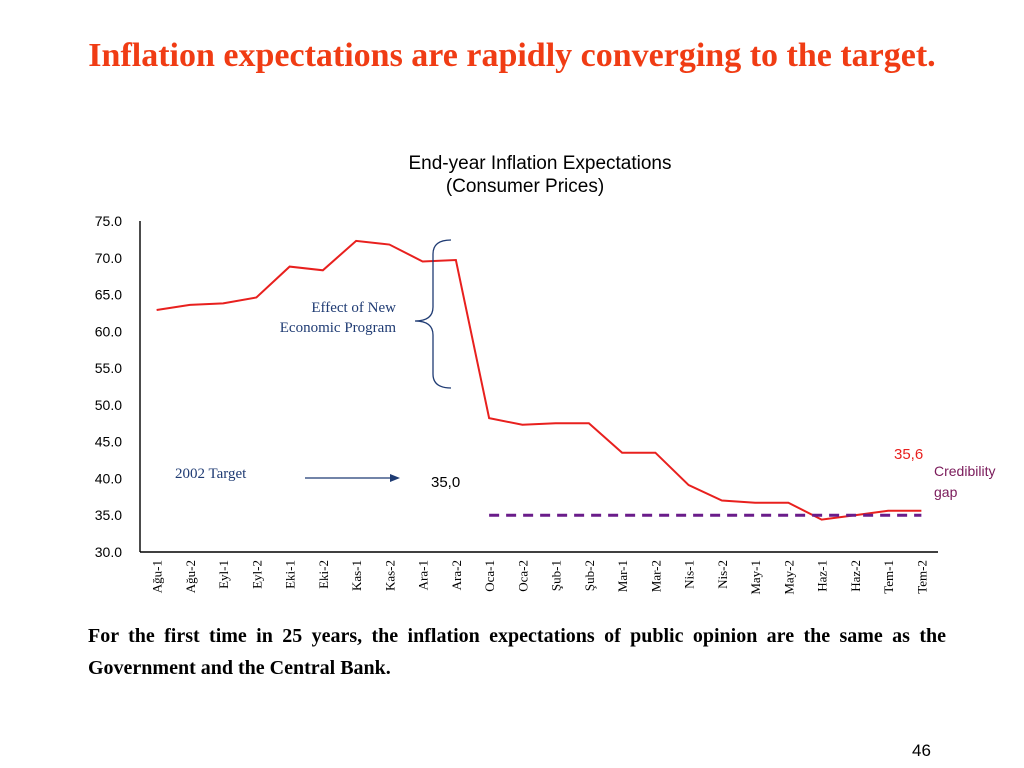  Describe the element at coordinates (389, 575) in the screenshot. I see `x-tick-label: Kas-2` at that location.